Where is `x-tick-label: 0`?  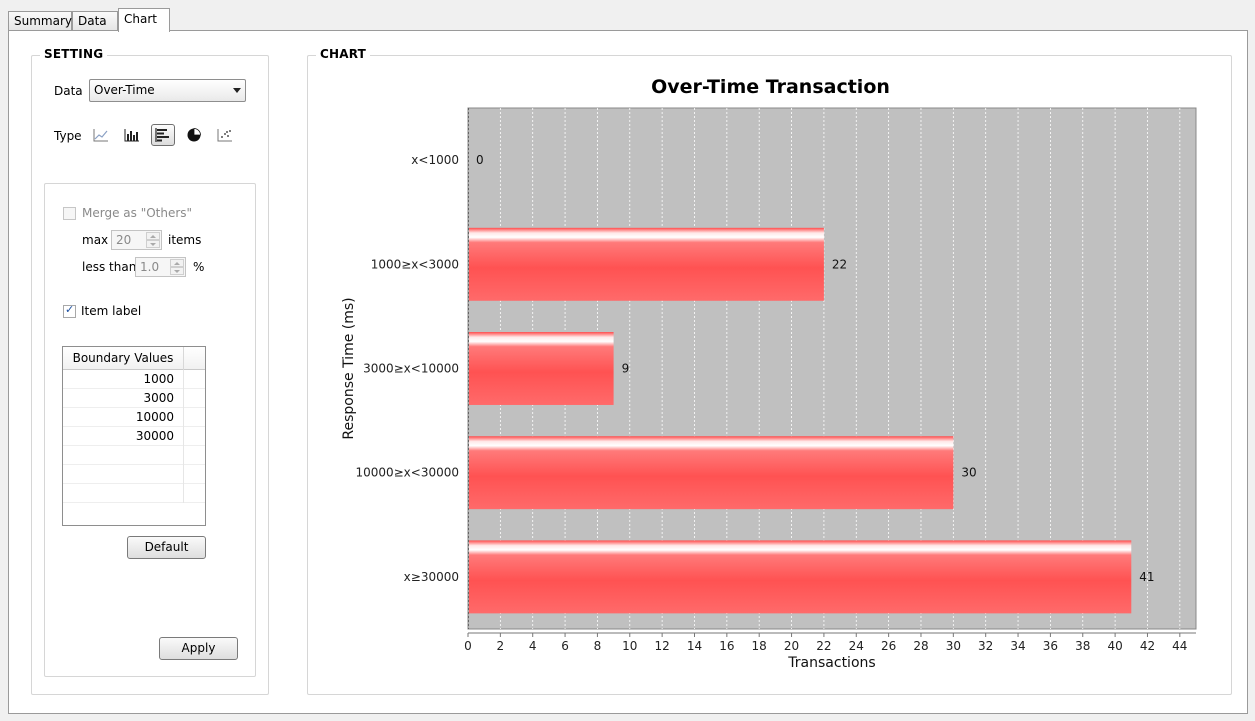 x-tick-label: 0 is located at coordinates (468, 646).